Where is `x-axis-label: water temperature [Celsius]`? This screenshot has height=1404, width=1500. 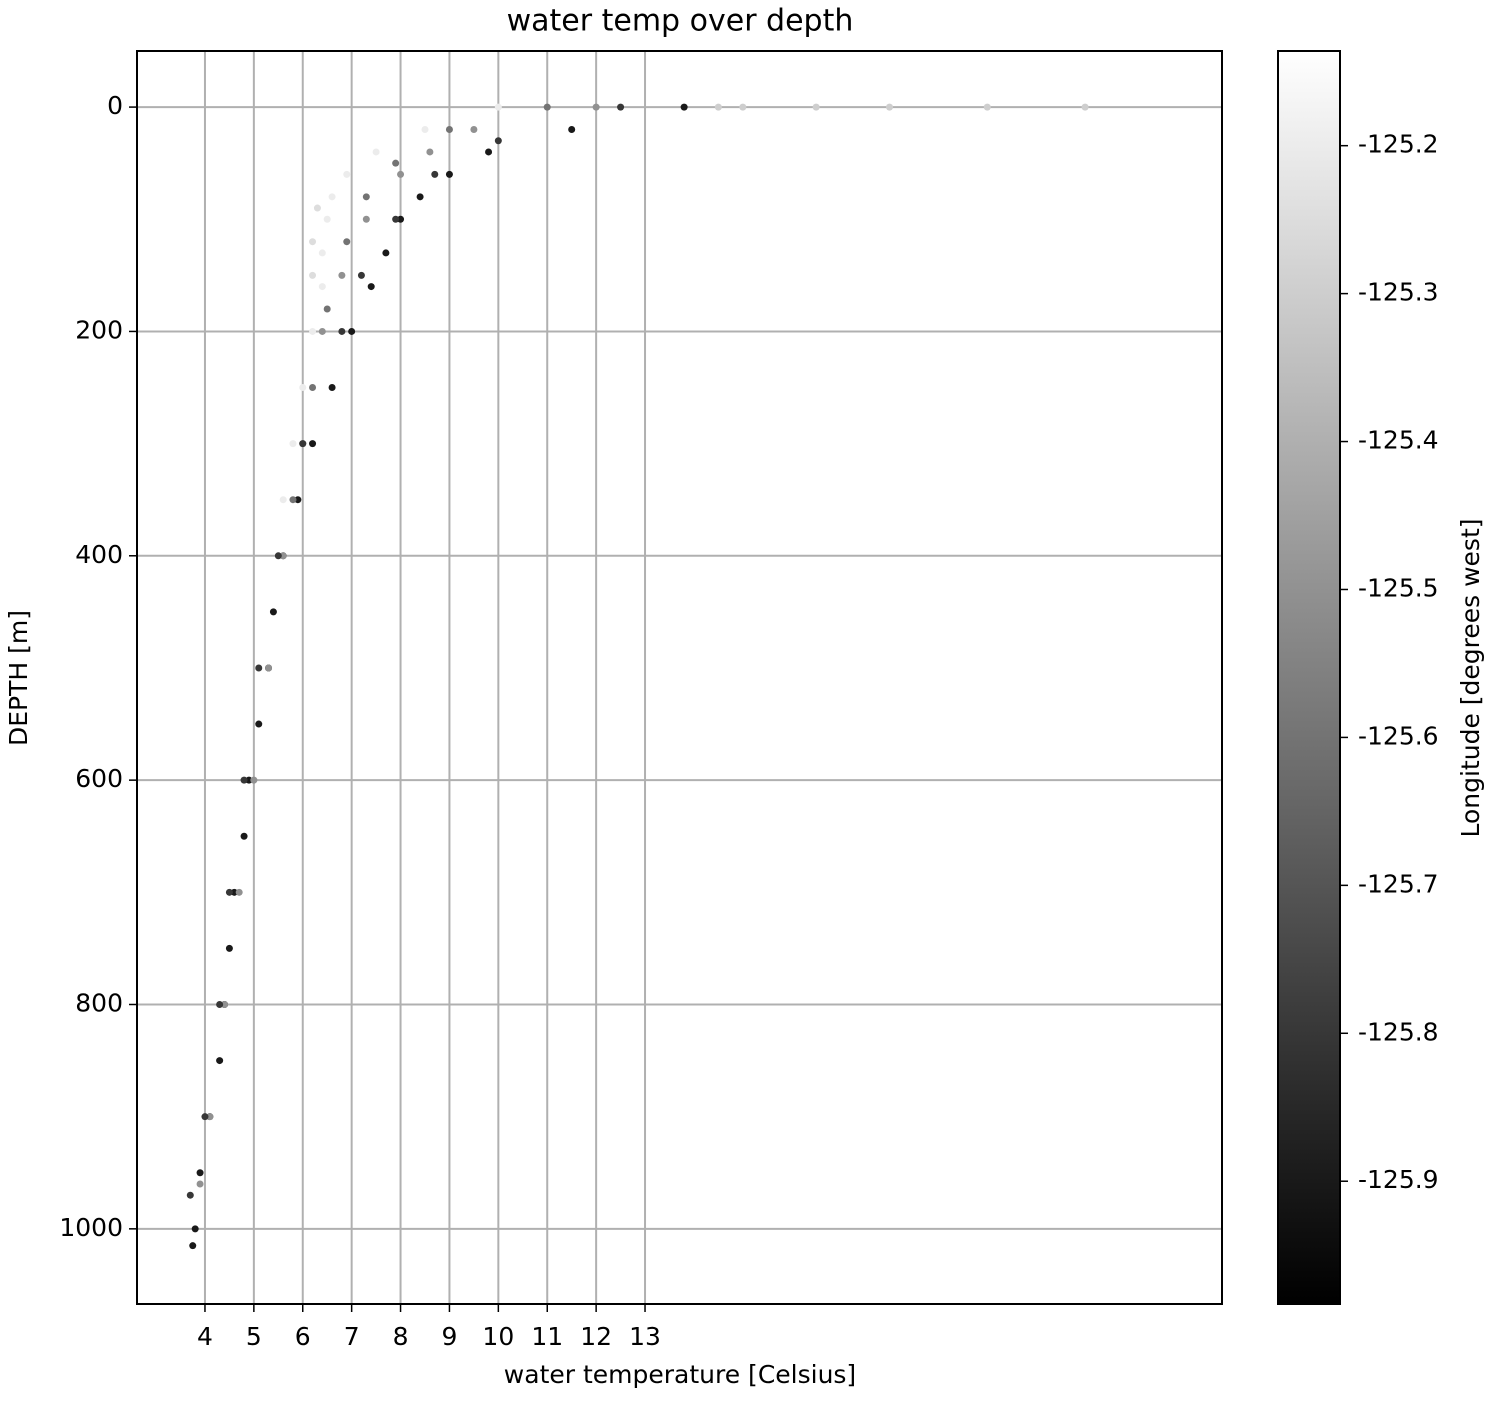
x-axis-label: water temperature [Celsius] is located at coordinates (680, 1374).